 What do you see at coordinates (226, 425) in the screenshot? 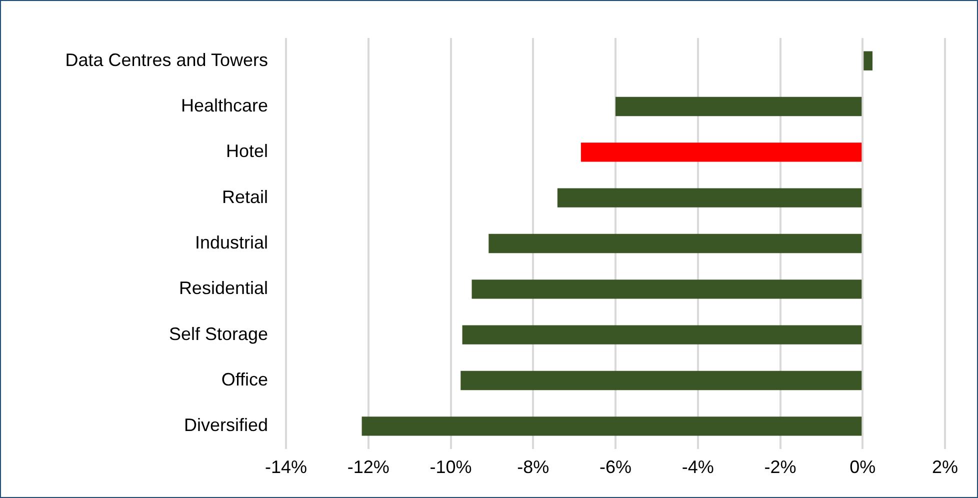
I see `y-tick-label: Diversified` at bounding box center [226, 425].